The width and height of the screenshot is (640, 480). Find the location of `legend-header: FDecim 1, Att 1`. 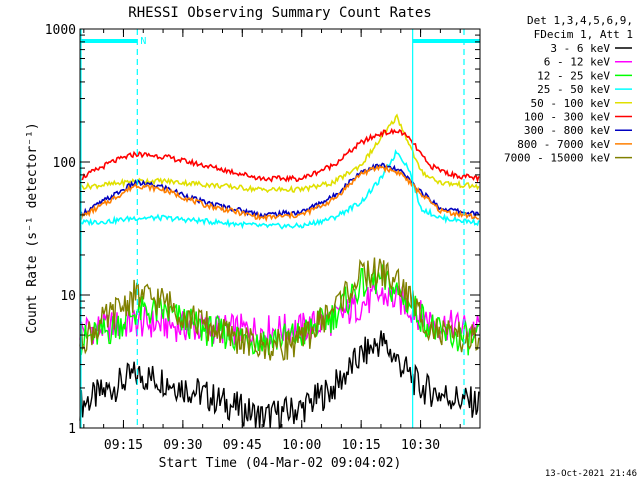

legend-header: FDecim 1, Att 1 is located at coordinates (583, 34).